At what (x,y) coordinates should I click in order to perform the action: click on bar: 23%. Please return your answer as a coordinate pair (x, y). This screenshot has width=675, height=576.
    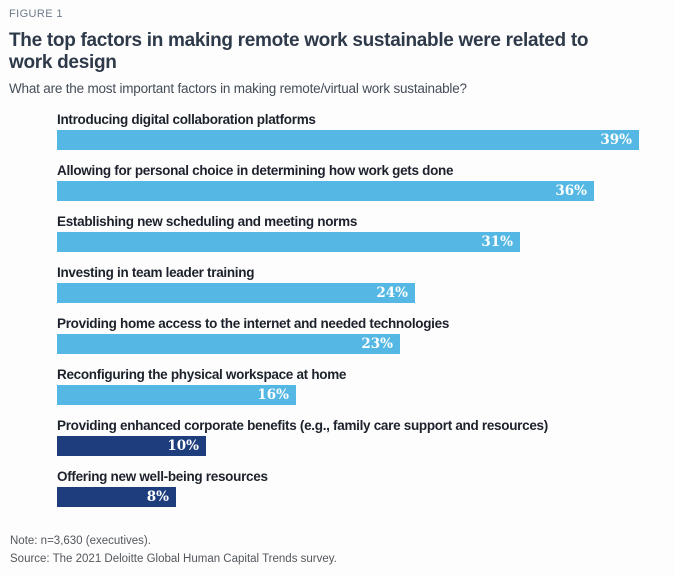
    Looking at the image, I should click on (228, 344).